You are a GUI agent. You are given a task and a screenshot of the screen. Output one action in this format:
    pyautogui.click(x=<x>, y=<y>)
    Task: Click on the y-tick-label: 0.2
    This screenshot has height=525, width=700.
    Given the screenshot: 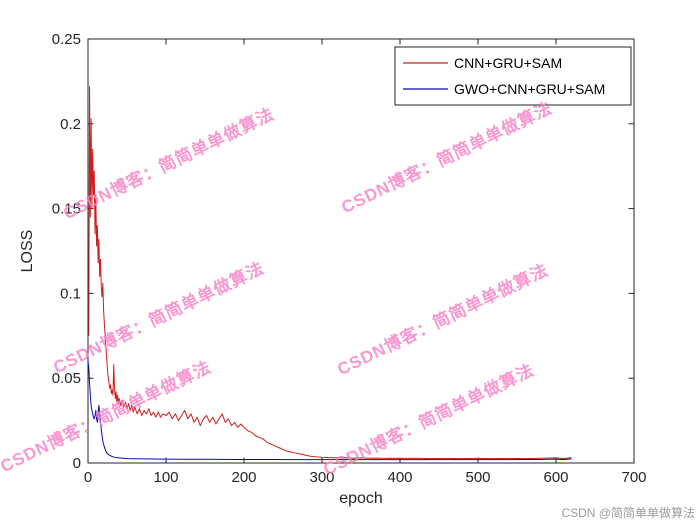 What is the action you would take?
    pyautogui.click(x=70, y=124)
    